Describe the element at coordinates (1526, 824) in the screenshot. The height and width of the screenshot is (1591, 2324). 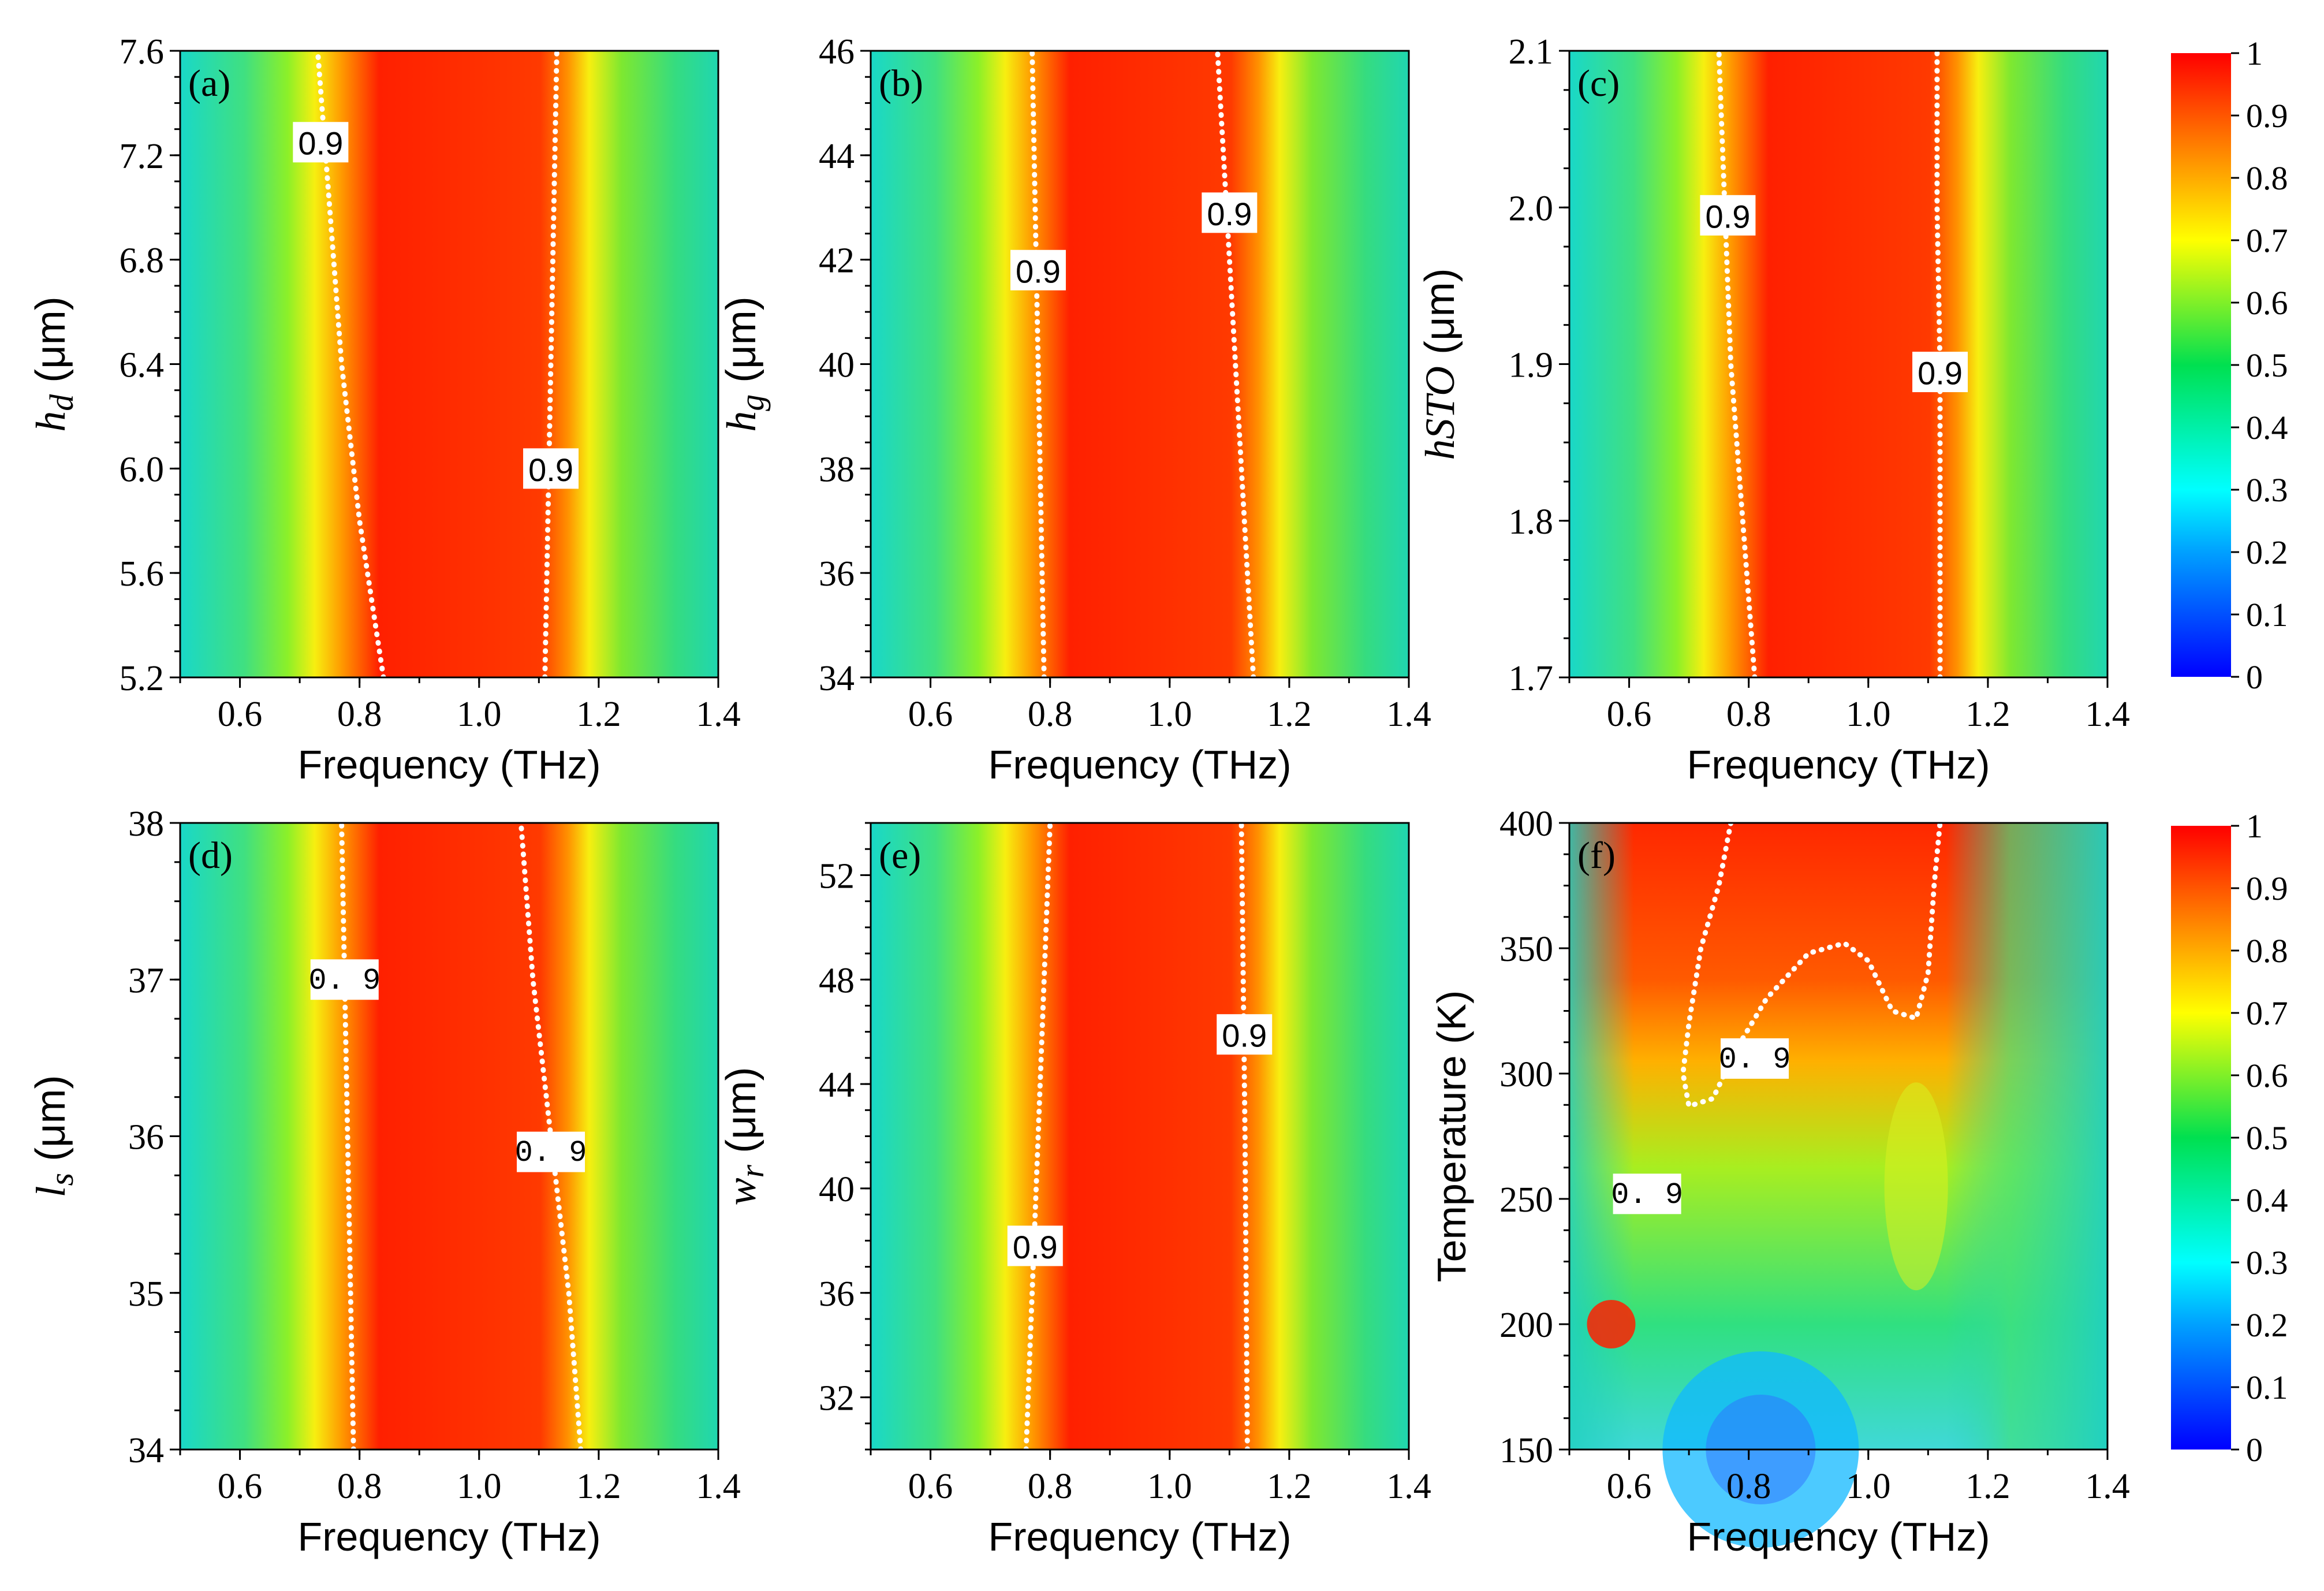
I see `y-tick-label: 400` at that location.